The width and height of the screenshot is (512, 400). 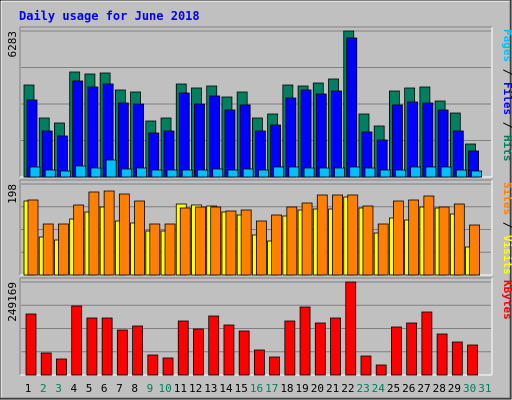 What do you see at coordinates (150, 388) in the screenshot?
I see `x-tick-label: 9` at bounding box center [150, 388].